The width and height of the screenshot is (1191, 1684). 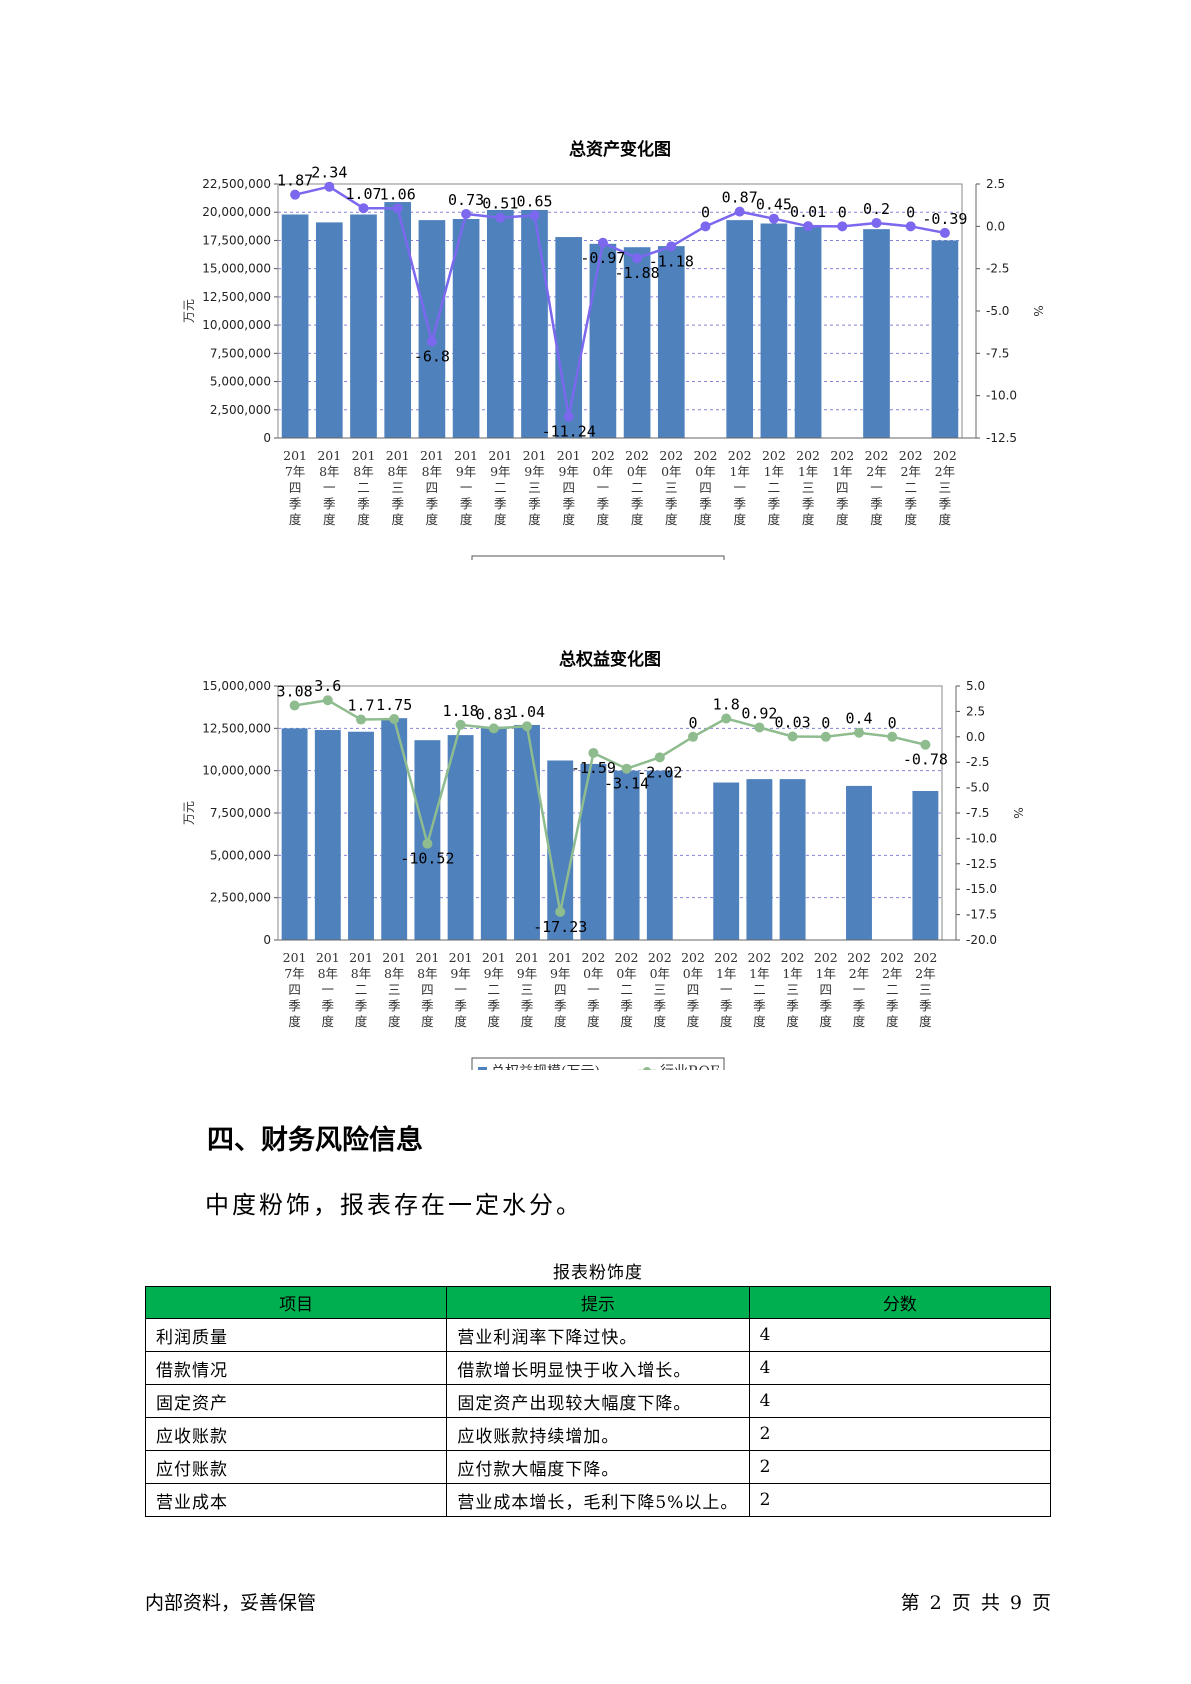 I want to click on y2-tick-label: 2.5, so click(x=975, y=711).